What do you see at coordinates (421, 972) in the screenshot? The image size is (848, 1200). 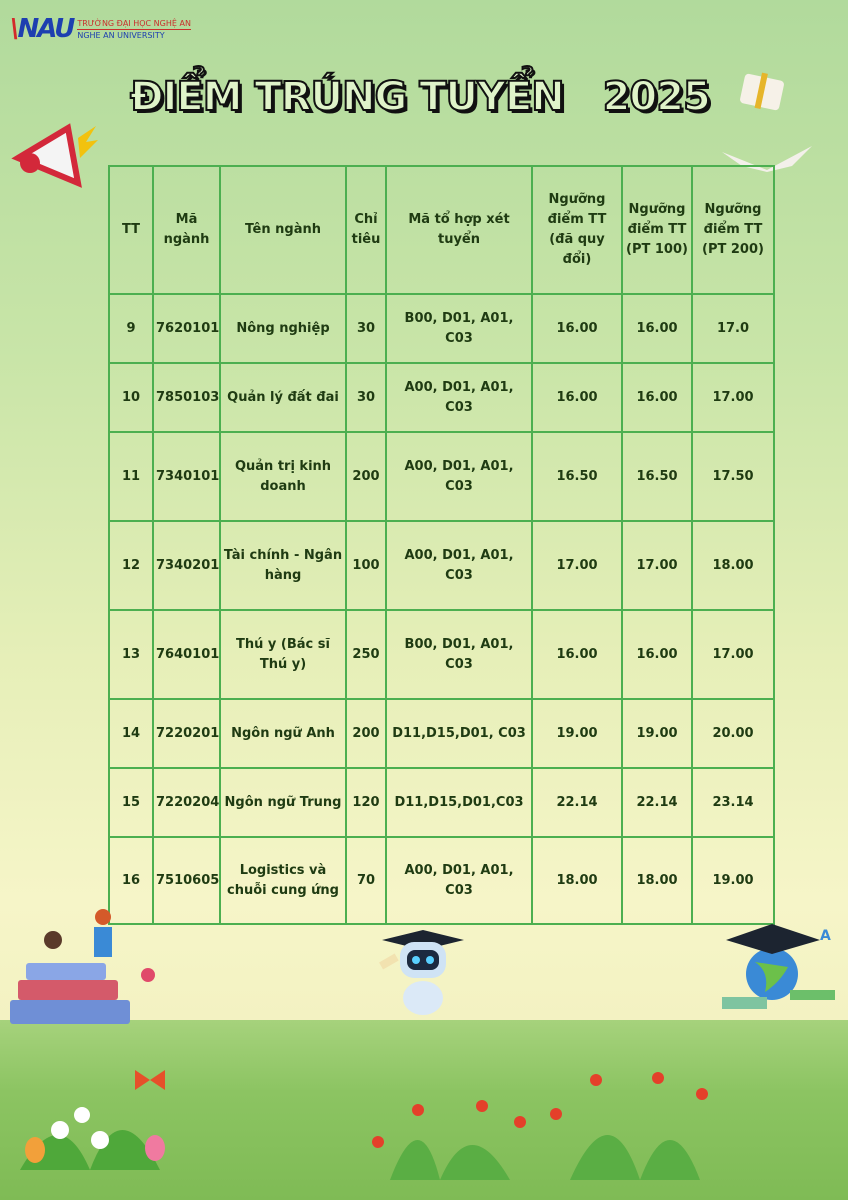 I see `robot-graduate-illustration` at bounding box center [421, 972].